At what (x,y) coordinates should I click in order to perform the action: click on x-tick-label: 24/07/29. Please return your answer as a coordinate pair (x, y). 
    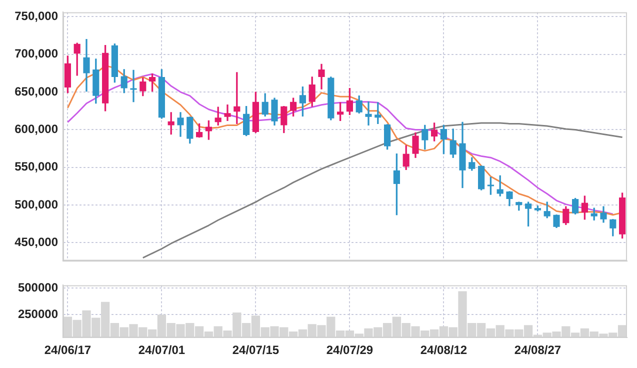
    Looking at the image, I should click on (350, 350).